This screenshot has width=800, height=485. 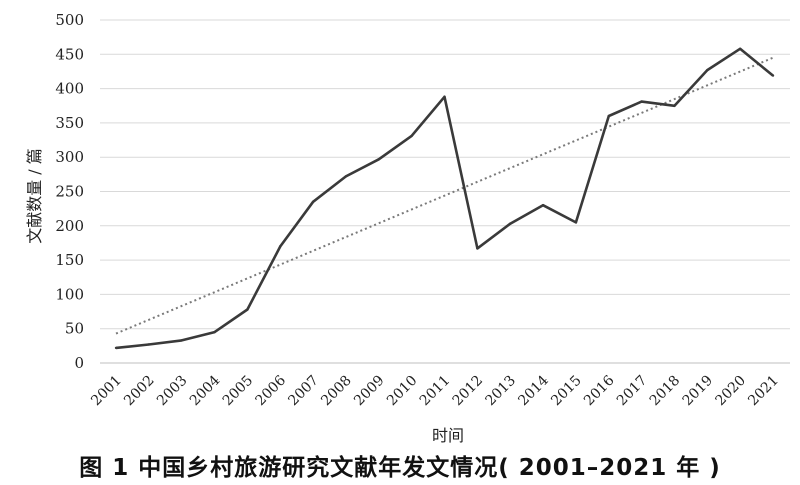 I want to click on x-tick-label: 2005, so click(x=238, y=391).